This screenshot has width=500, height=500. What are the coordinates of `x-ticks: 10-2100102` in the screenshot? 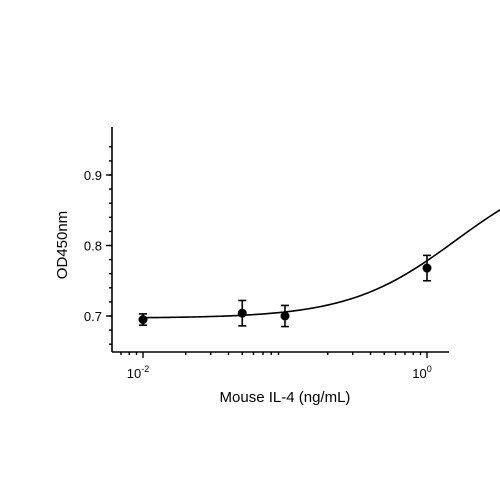 It's located at (276, 366).